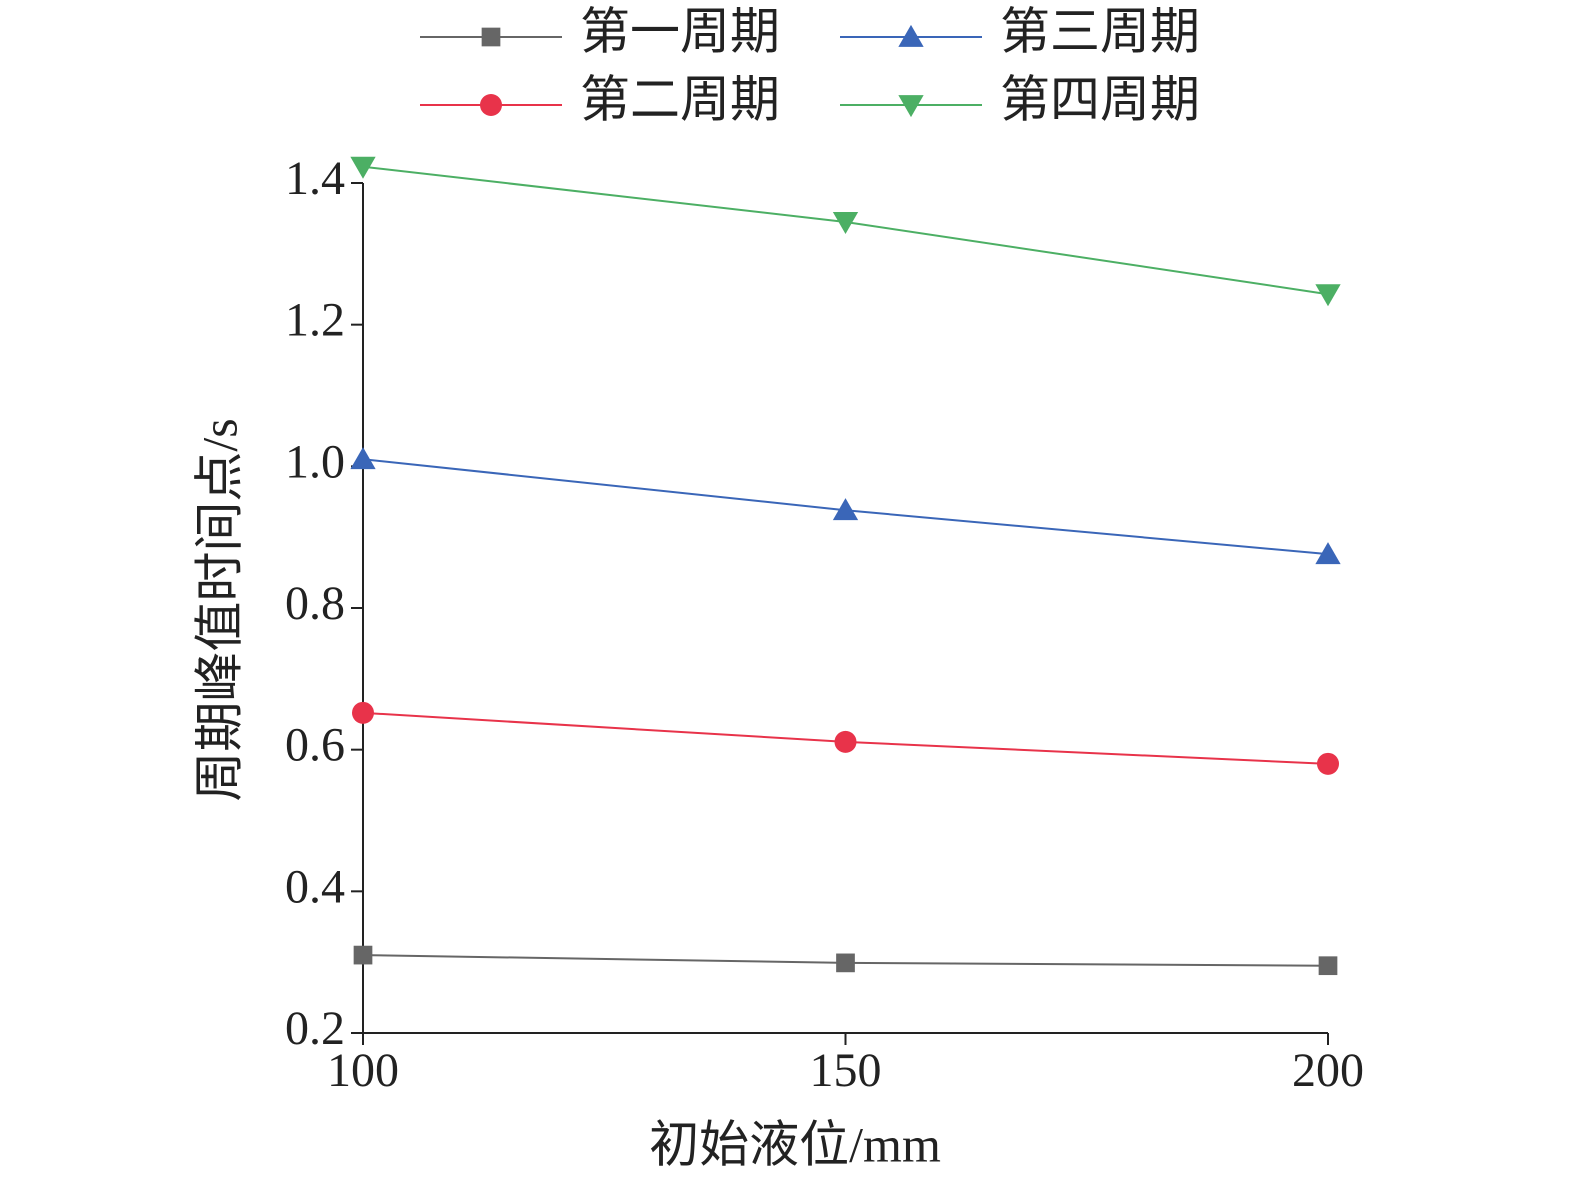 The image size is (1575, 1193). I want to click on x-tick-label: 150, so click(846, 1070).